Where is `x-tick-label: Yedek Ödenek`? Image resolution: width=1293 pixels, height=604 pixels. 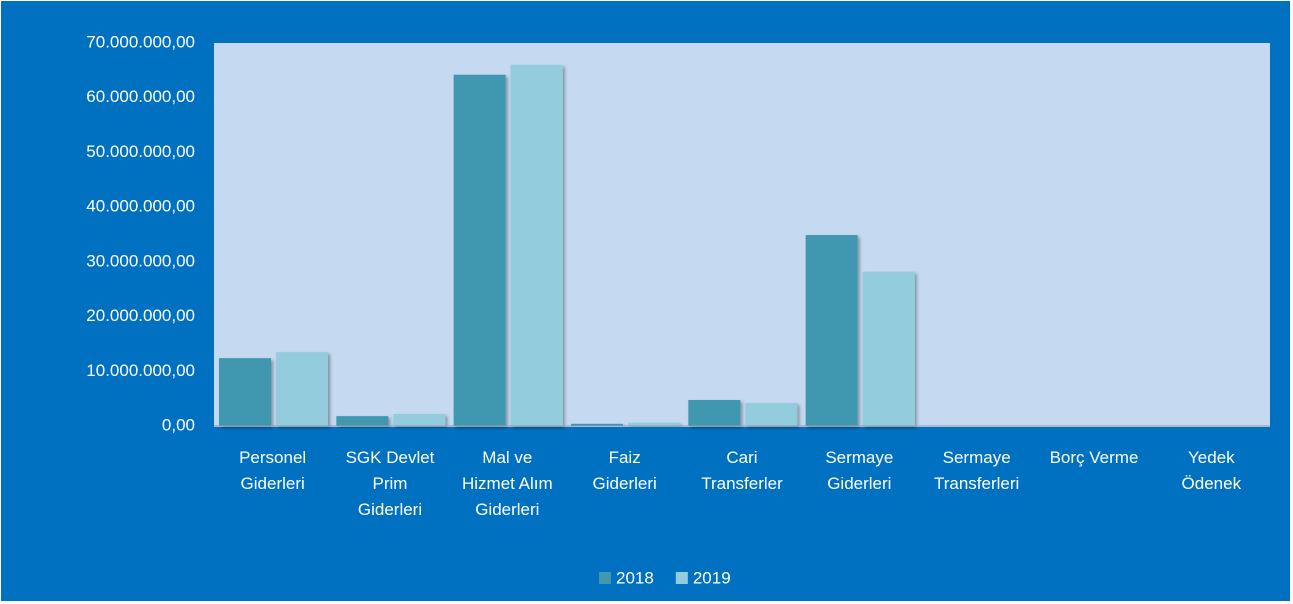
x-tick-label: Yedek Ödenek is located at coordinates (1211, 470).